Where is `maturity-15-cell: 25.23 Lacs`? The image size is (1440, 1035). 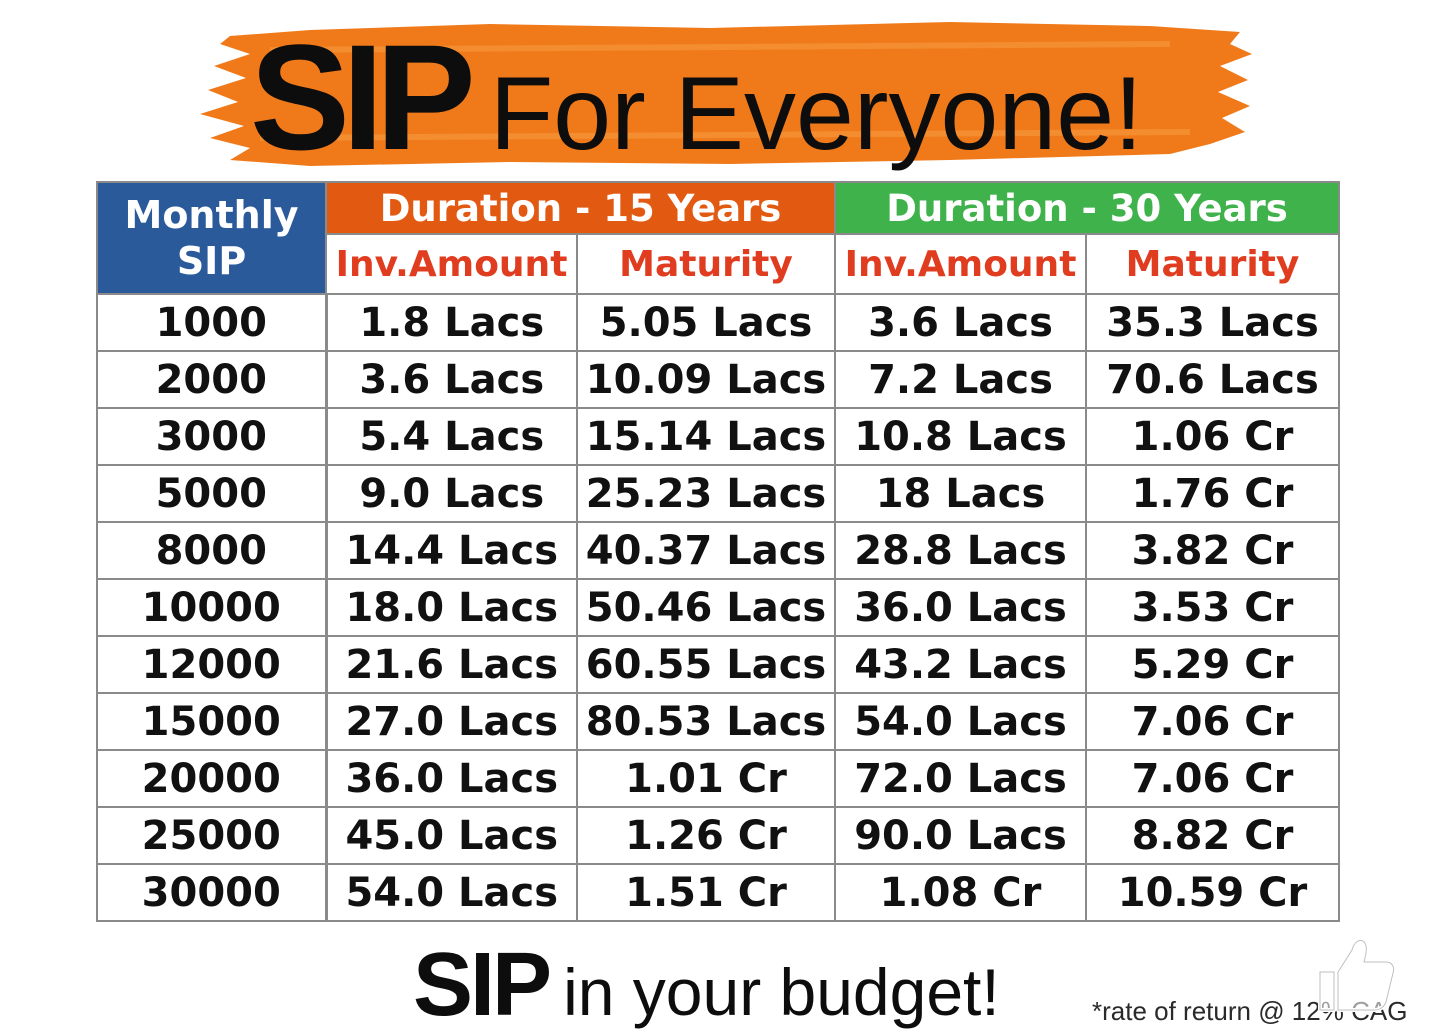 maturity-15-cell: 25.23 Lacs is located at coordinates (706, 493).